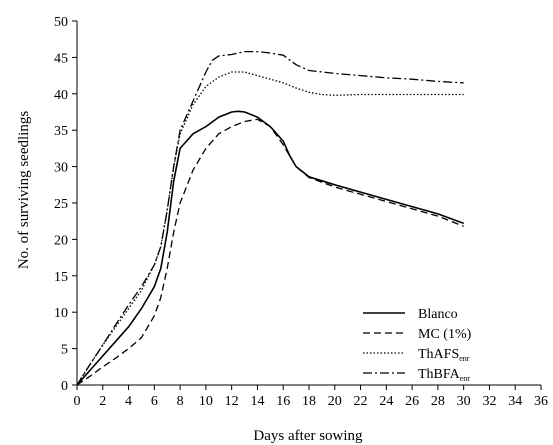 Image resolution: width=553 pixels, height=445 pixels. Describe the element at coordinates (61, 313) in the screenshot. I see `y-tick-label: 10` at that location.